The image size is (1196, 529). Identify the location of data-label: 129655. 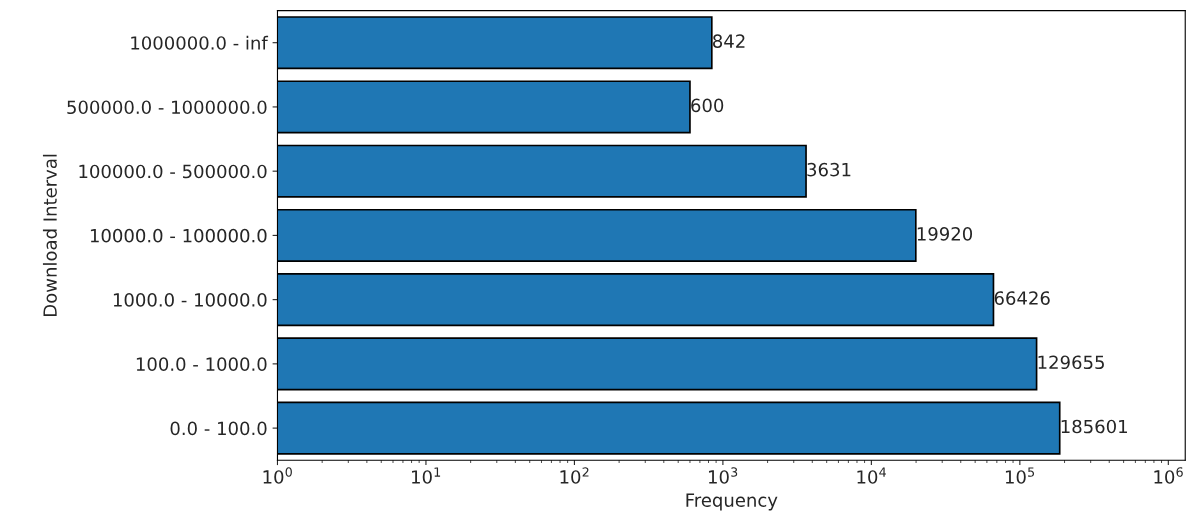
(1071, 362).